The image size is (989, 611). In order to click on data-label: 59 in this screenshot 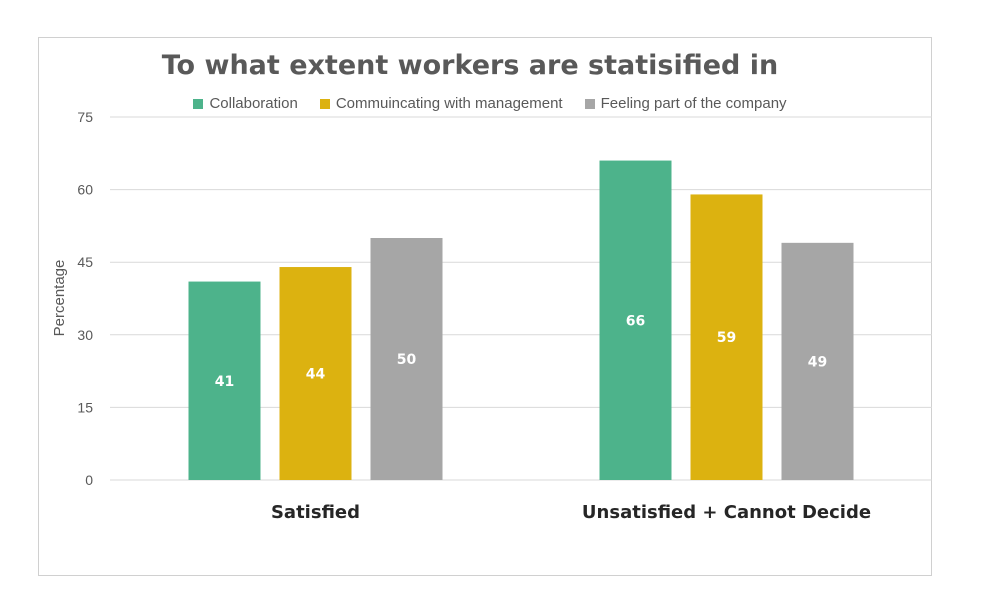, I will do `click(726, 338)`.